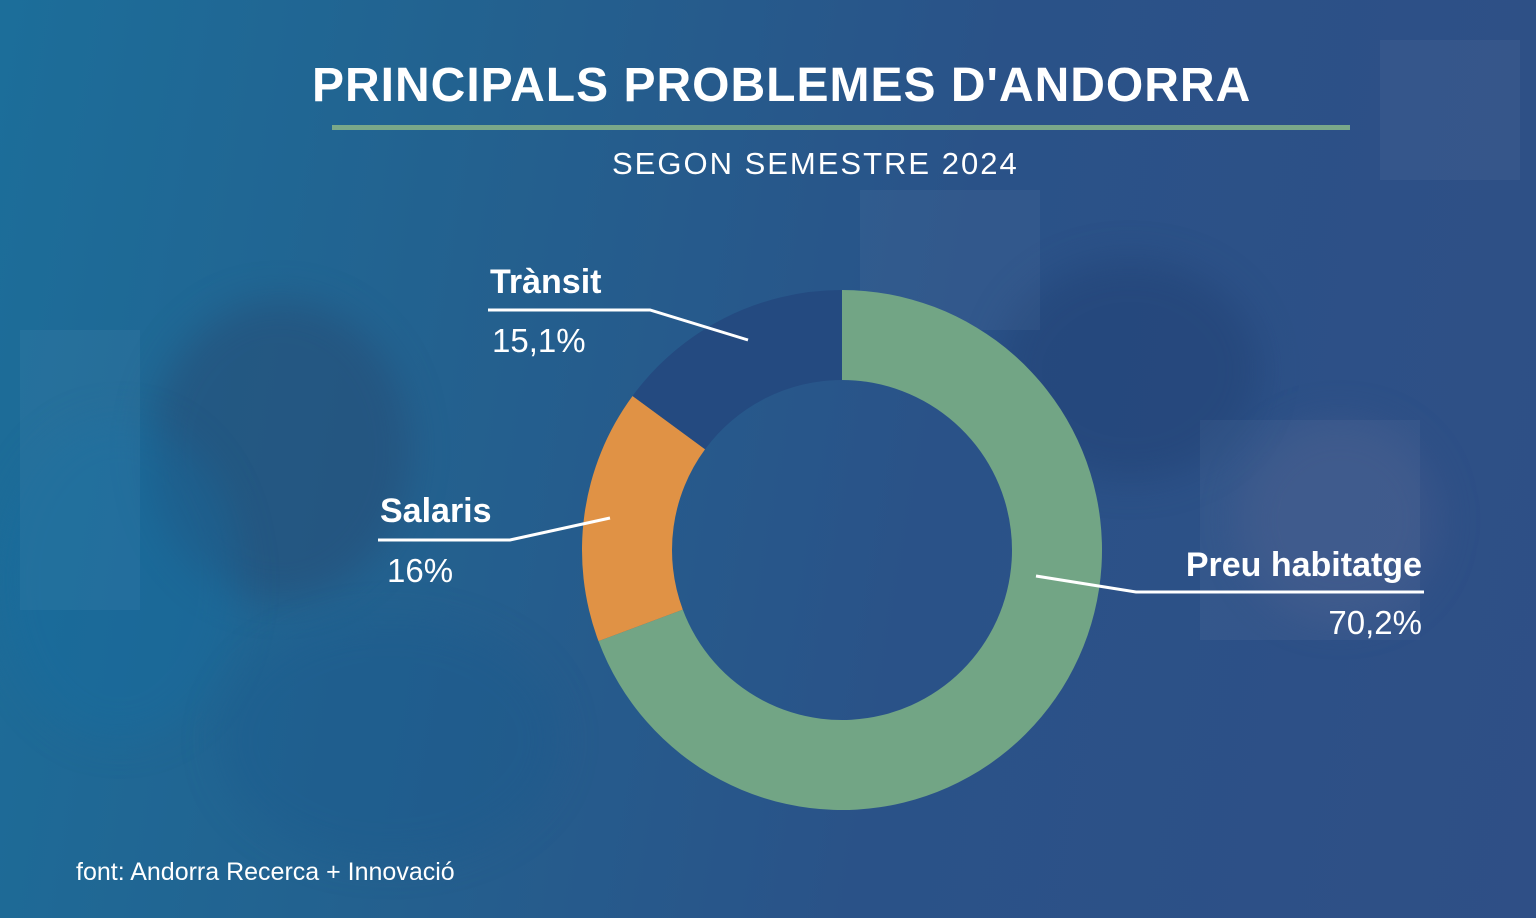 This screenshot has width=1536, height=918. Describe the element at coordinates (1375, 622) in the screenshot. I see `slice-value-preu-habitatge: 70,2%` at that location.